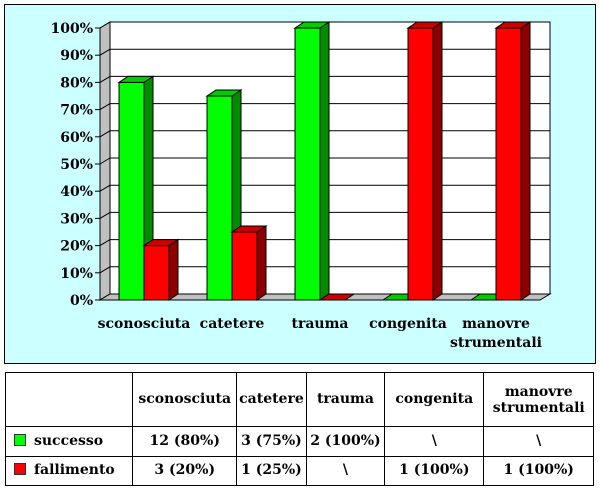  Describe the element at coordinates (76, 56) in the screenshot. I see `y-tick-label: 90%` at that location.